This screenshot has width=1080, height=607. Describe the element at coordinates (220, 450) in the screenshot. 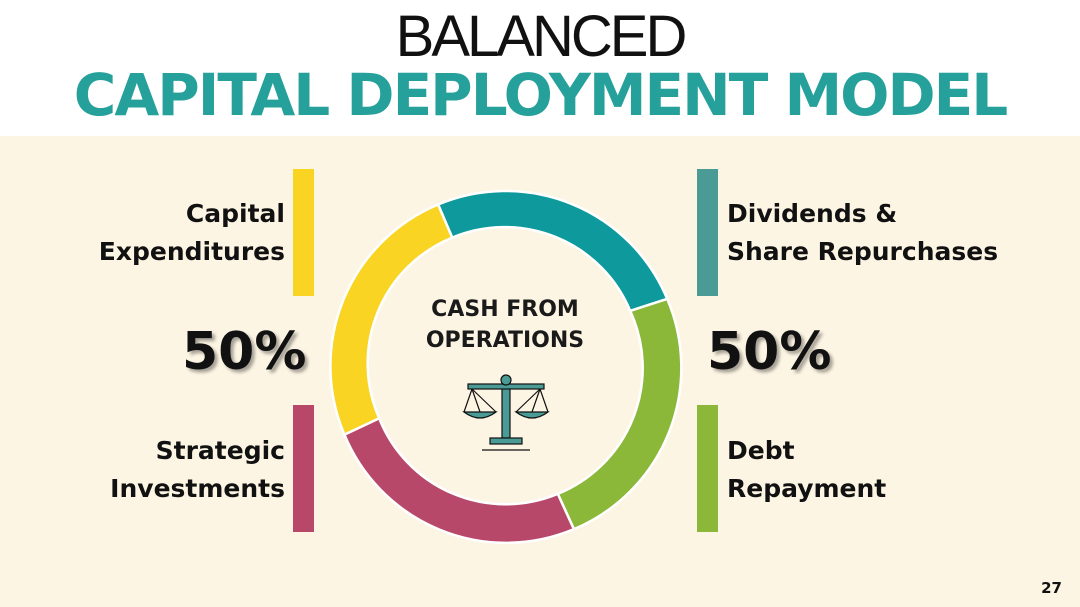

I see `strategic-label-line1: Strategic` at that location.